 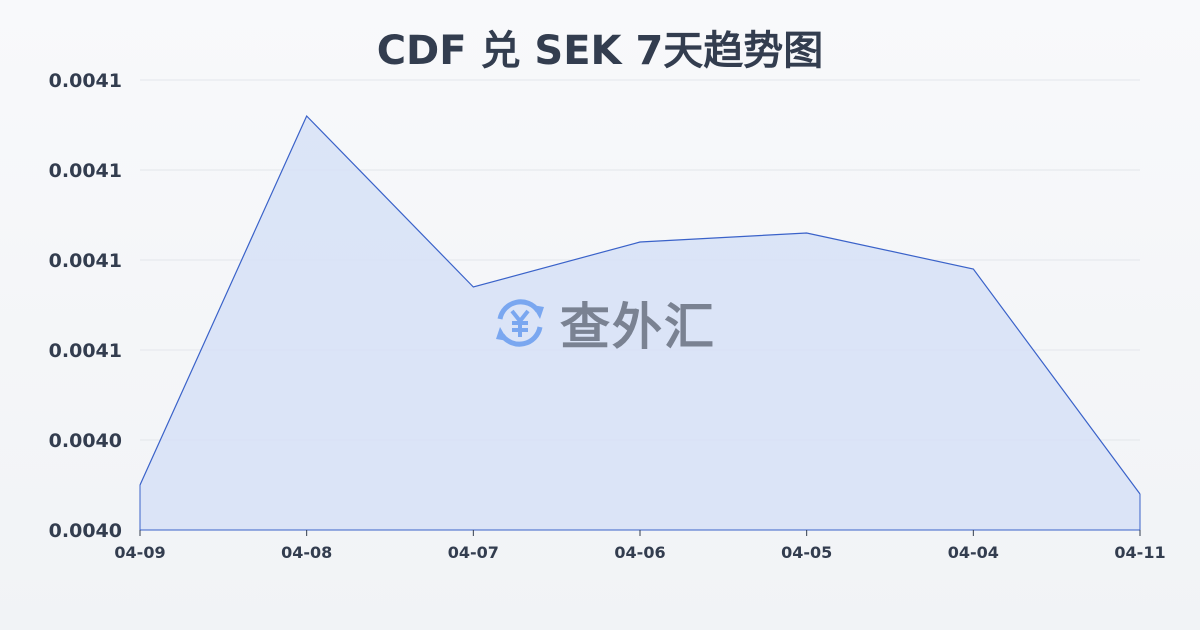 What do you see at coordinates (139, 552) in the screenshot?
I see `x-tick-label: 04-09` at bounding box center [139, 552].